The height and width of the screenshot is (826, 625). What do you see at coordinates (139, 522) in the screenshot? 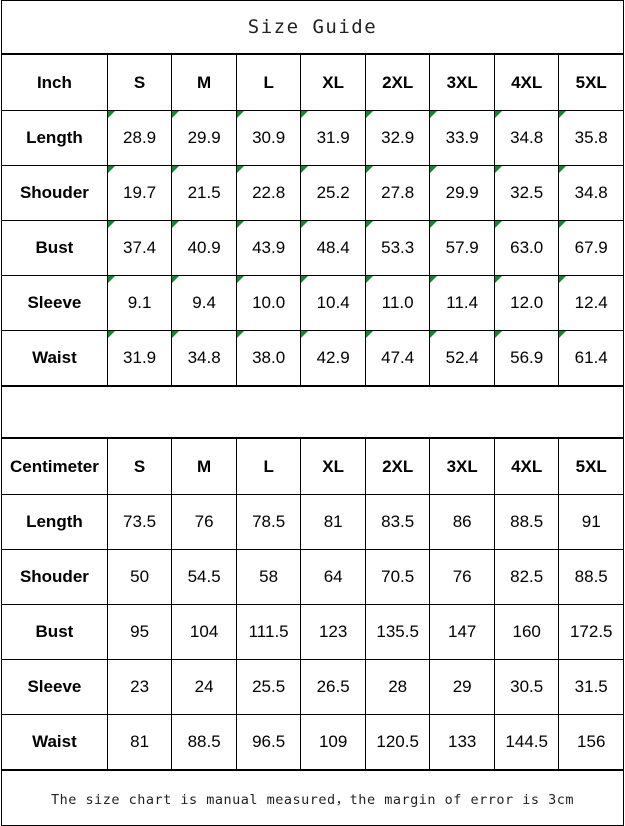
I see `measurement-cell: 73.5` at bounding box center [139, 522].